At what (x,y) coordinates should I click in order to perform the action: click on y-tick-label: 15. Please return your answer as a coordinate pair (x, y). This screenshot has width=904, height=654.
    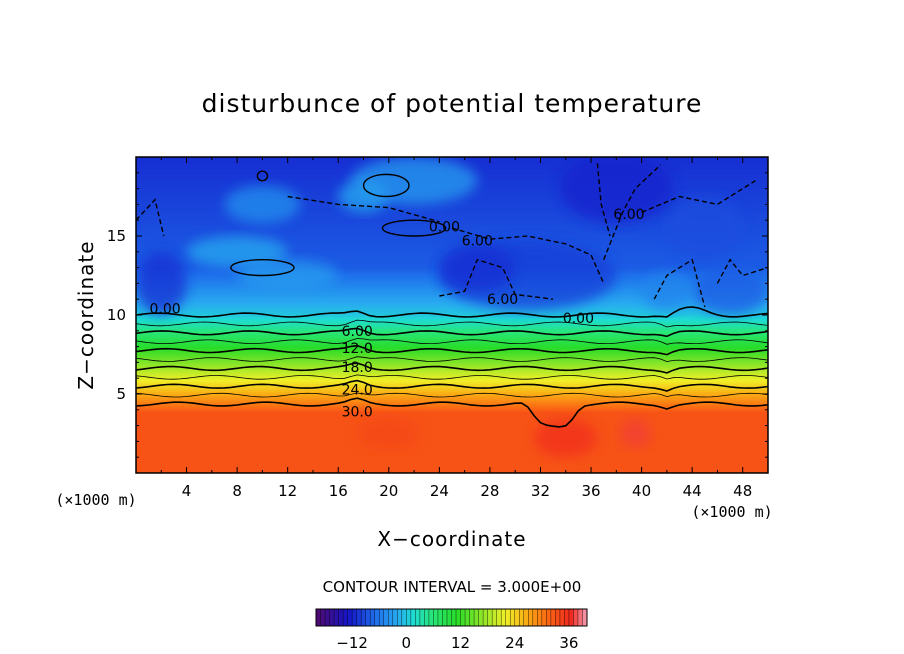
    Looking at the image, I should click on (116, 236).